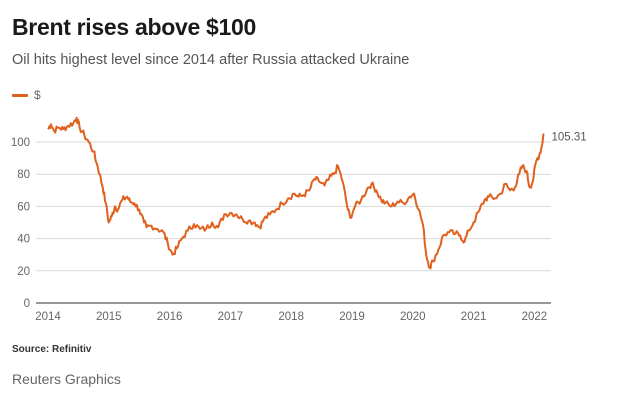 The width and height of the screenshot is (623, 406). I want to click on x-tick-label: 2015, so click(109, 317).